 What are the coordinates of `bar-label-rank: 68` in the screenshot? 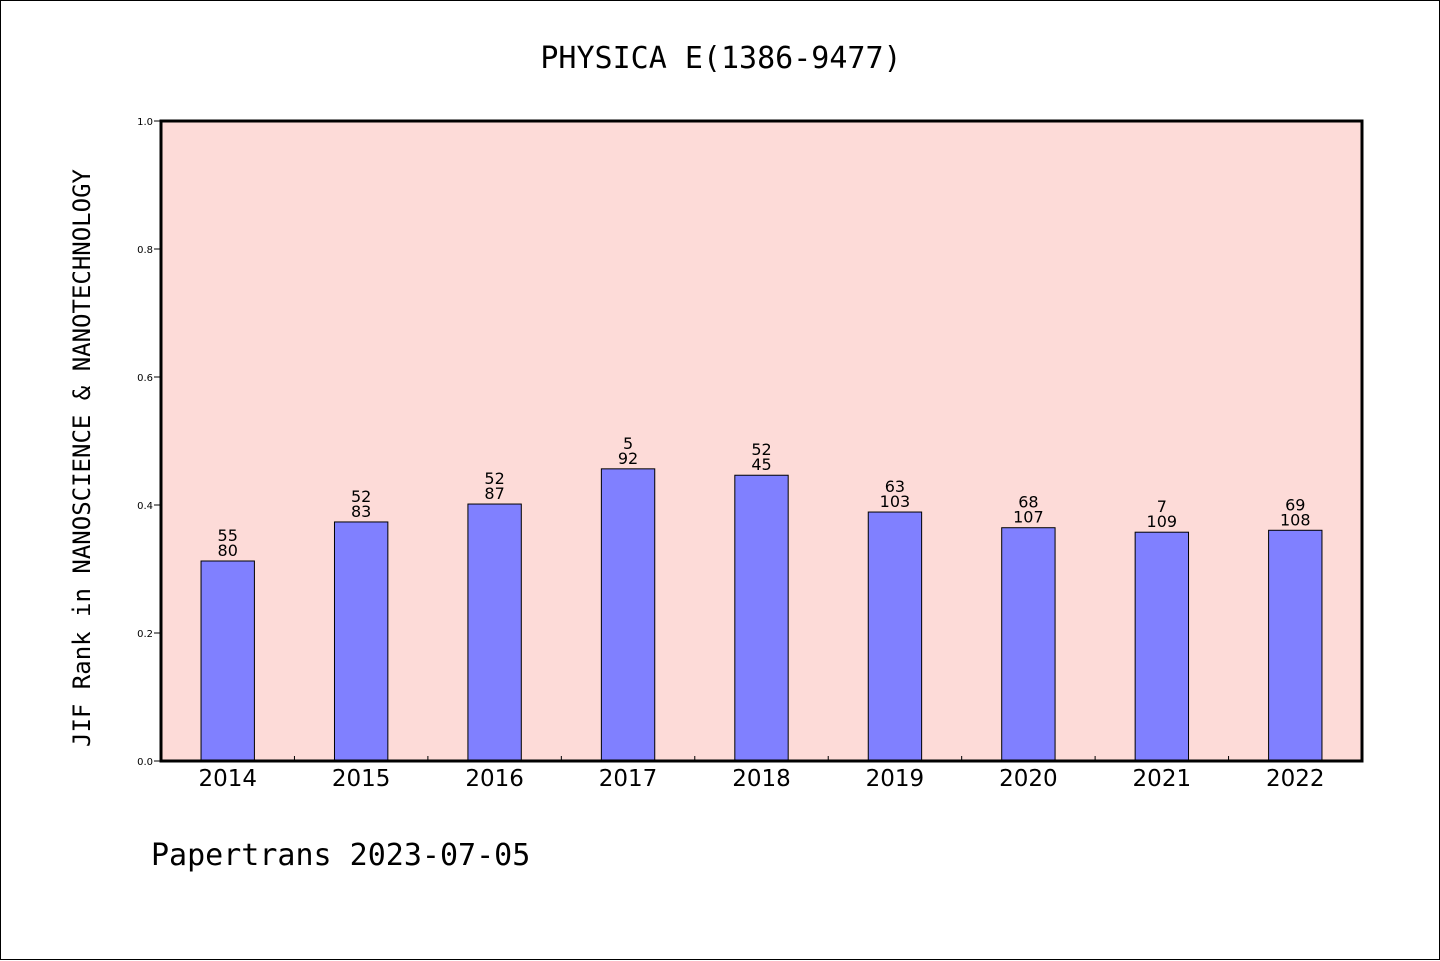 It's located at (1028, 502).